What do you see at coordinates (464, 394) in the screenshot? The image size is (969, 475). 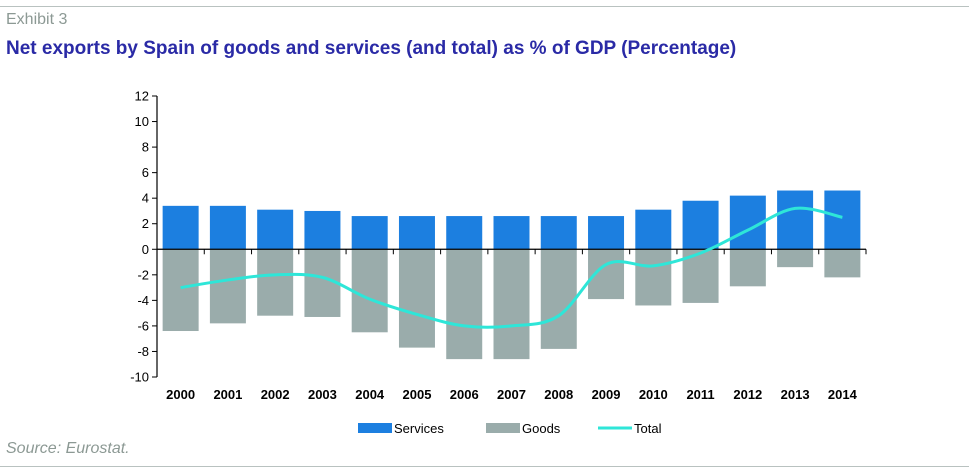 I see `x-tick-label: 2006` at bounding box center [464, 394].